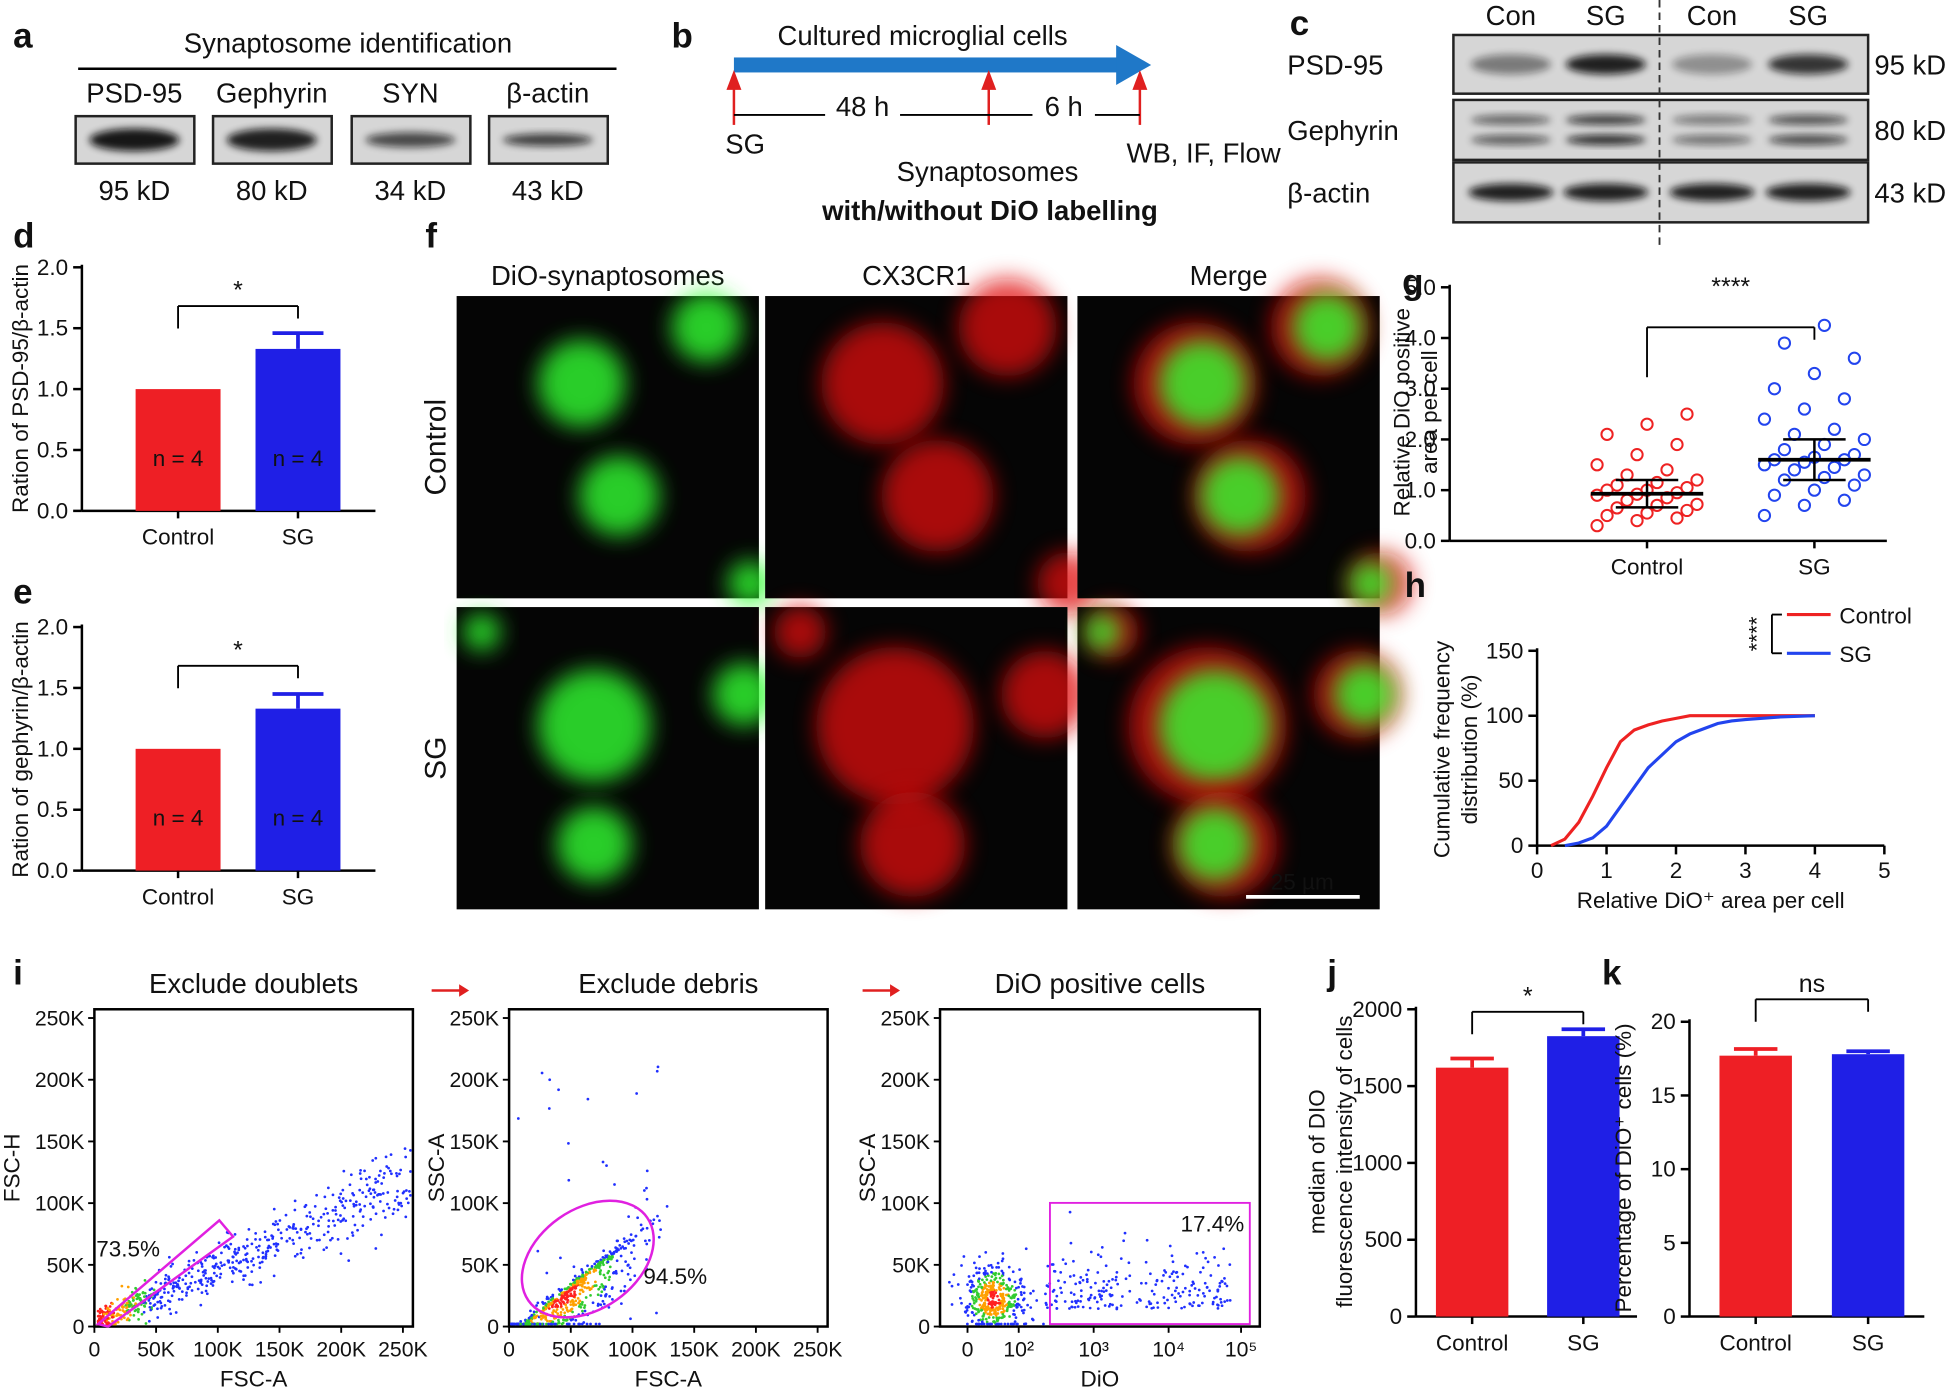 The width and height of the screenshot is (1960, 1394). What do you see at coordinates (1229, 275) in the screenshot?
I see `channel-label: Merge` at bounding box center [1229, 275].